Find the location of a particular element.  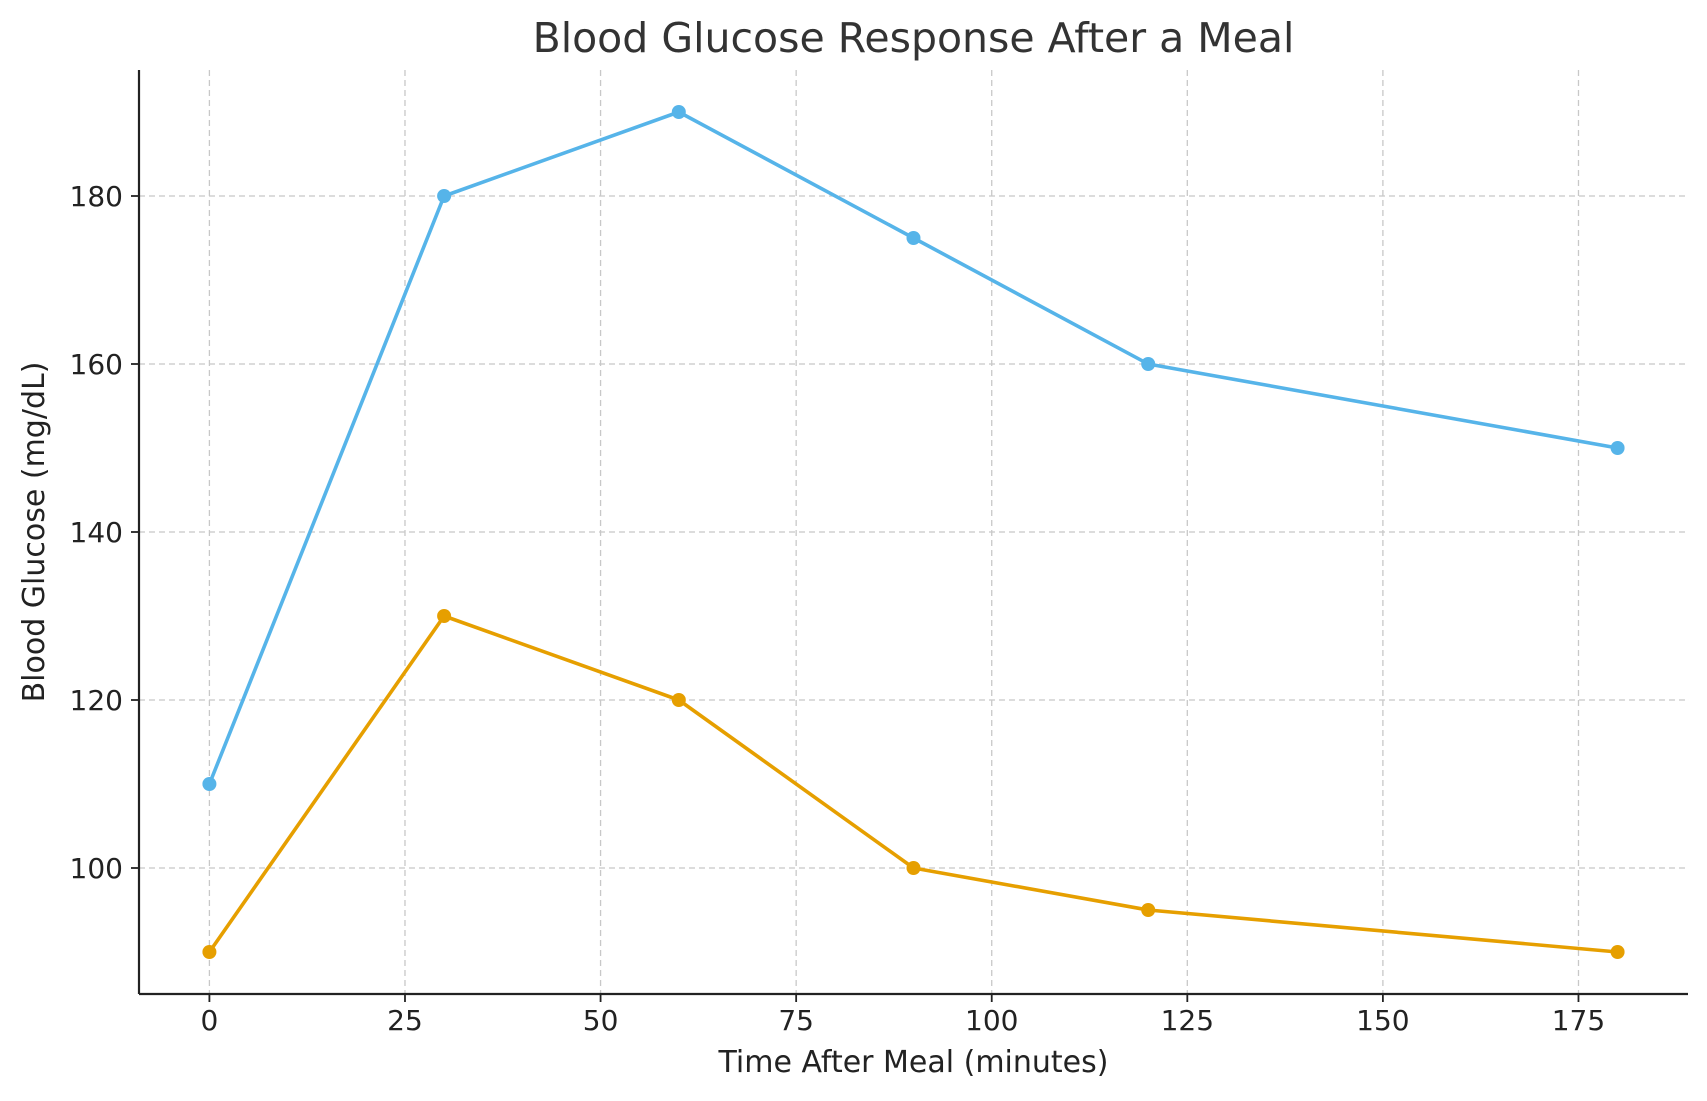

y-tick-label: 160 is located at coordinates (96, 364).